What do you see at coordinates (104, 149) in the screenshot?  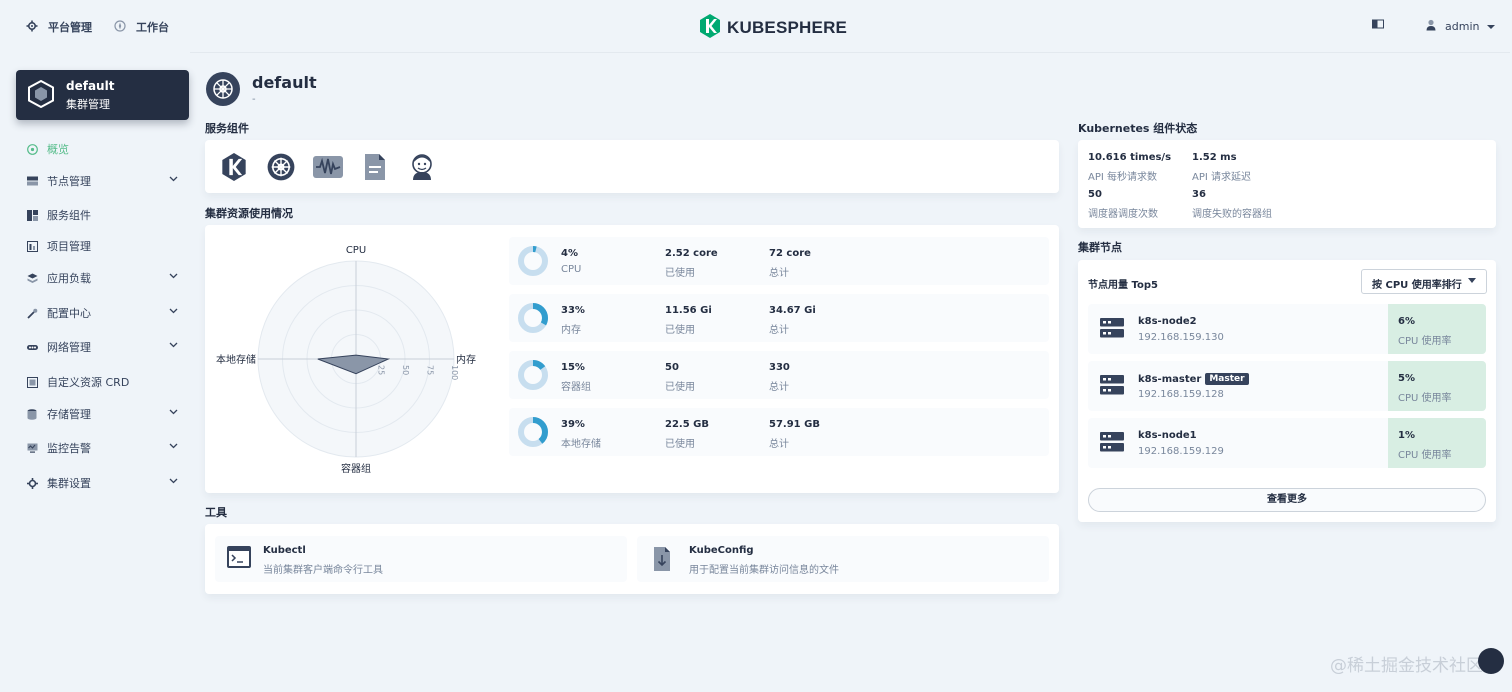 I see `sidebar-item-overview: 概览` at bounding box center [104, 149].